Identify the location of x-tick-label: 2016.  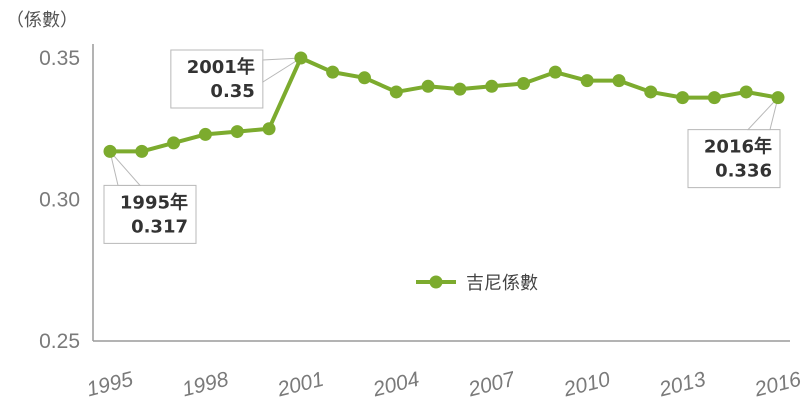
(777, 385).